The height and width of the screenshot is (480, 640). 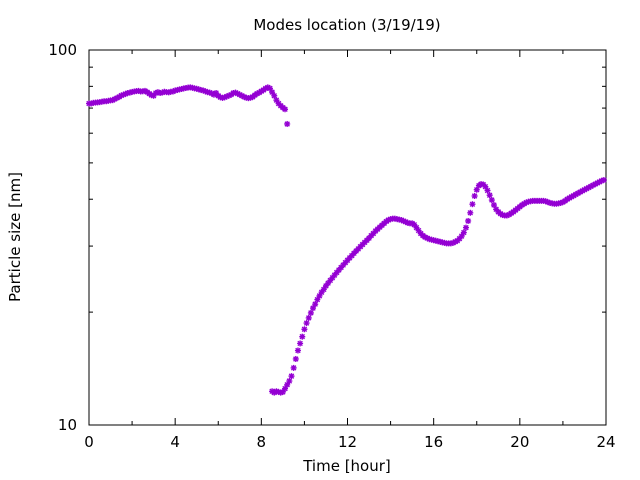 I want to click on x-tick-label: 24, so click(x=605, y=442).